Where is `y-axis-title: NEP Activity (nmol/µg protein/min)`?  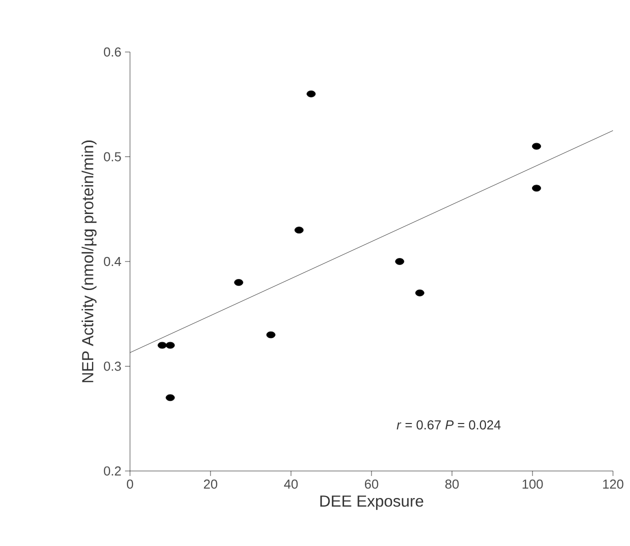 y-axis-title: NEP Activity (nmol/µg protein/min) is located at coordinates (89, 261).